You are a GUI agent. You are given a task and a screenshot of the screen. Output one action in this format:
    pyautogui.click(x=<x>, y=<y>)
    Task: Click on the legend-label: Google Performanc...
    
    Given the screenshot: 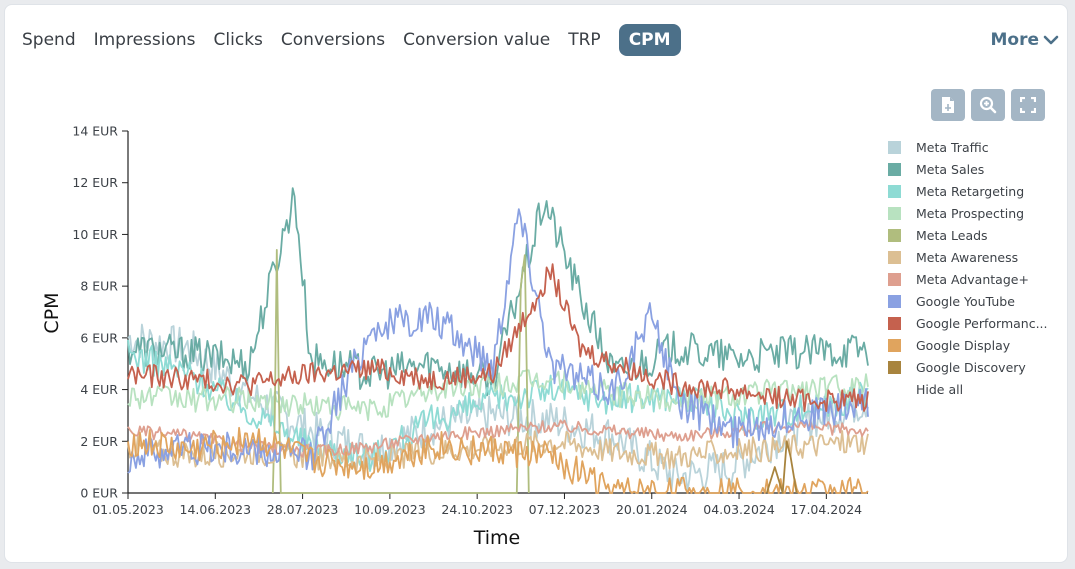 What is the action you would take?
    pyautogui.click(x=982, y=323)
    